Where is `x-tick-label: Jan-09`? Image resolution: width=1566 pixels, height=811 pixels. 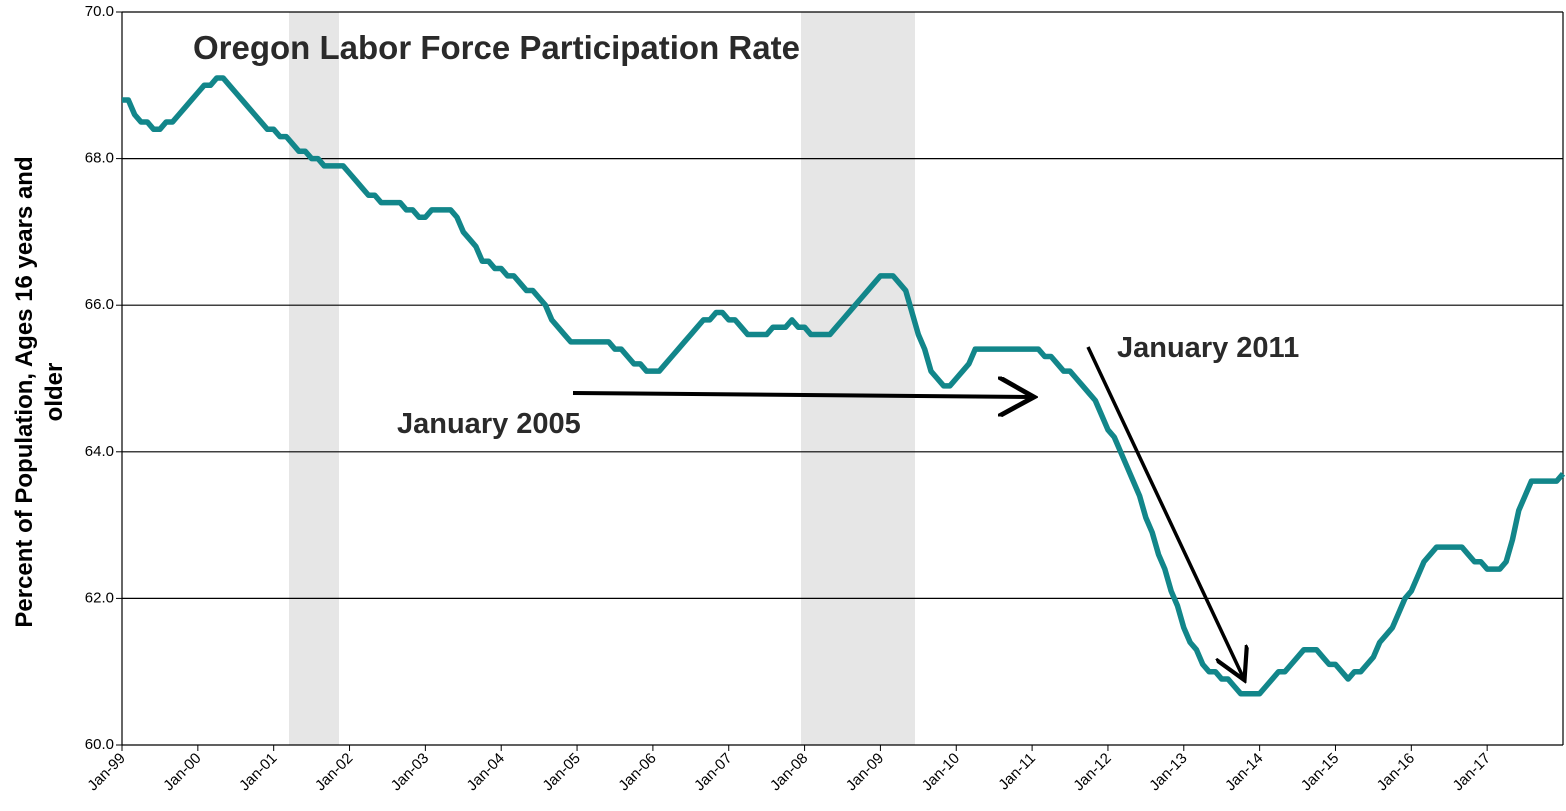
x-tick-label: Jan-09 is located at coordinates (865, 772).